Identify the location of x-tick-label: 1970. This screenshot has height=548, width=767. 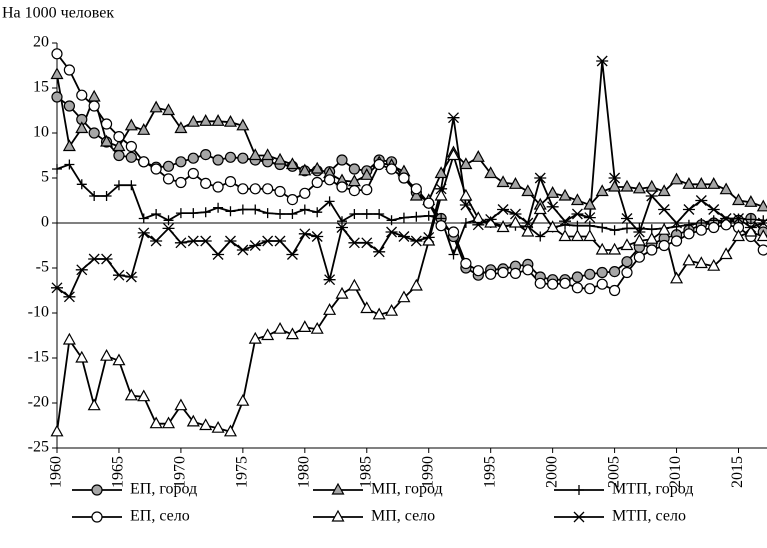
(180, 472).